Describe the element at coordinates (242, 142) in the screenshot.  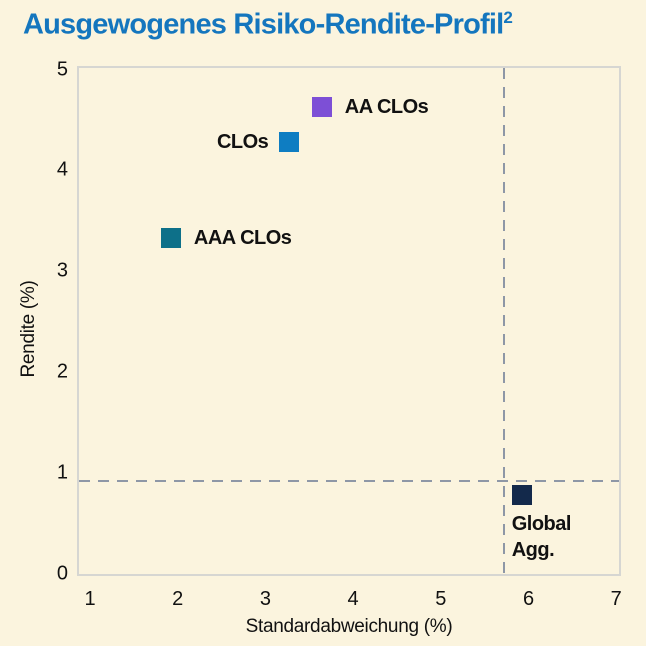
I see `data-point-label-clos: CLOs` at that location.